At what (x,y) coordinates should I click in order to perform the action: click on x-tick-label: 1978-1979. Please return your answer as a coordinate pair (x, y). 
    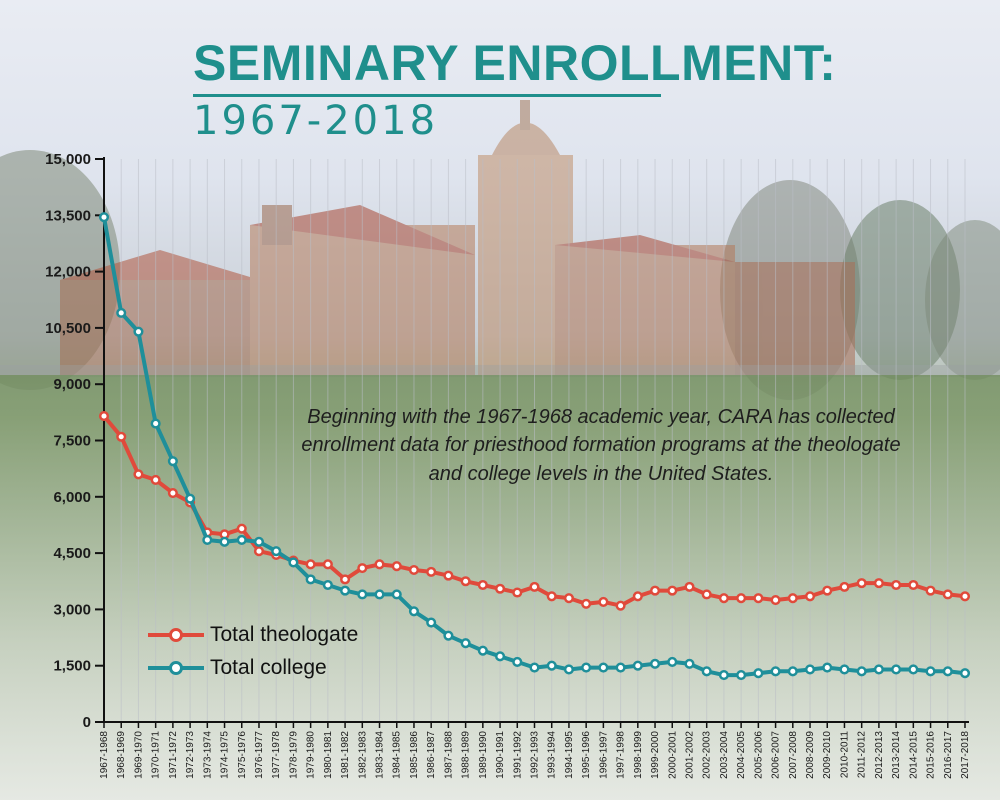
    Looking at the image, I should click on (293, 755).